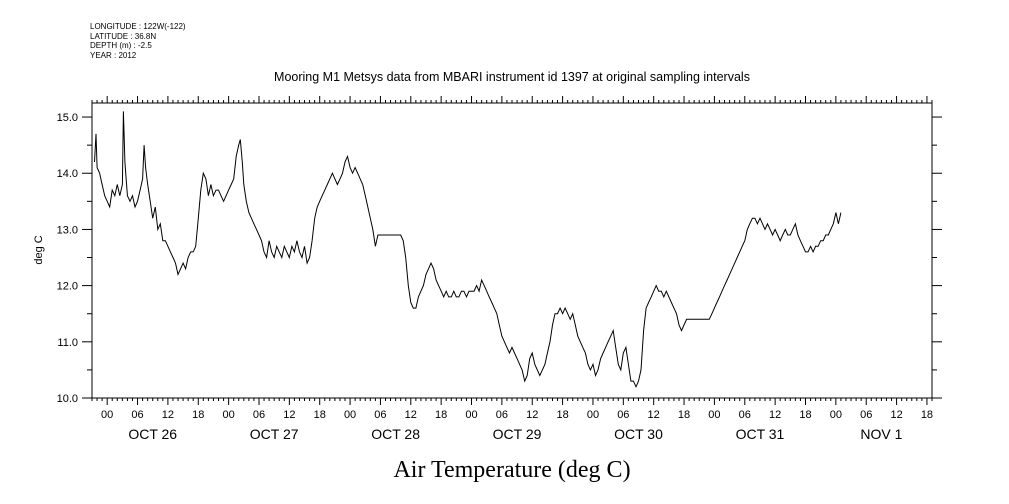 The height and width of the screenshot is (504, 1009). What do you see at coordinates (123, 36) in the screenshot?
I see `metadata-latitude: LATITUDE : 36.8N` at bounding box center [123, 36].